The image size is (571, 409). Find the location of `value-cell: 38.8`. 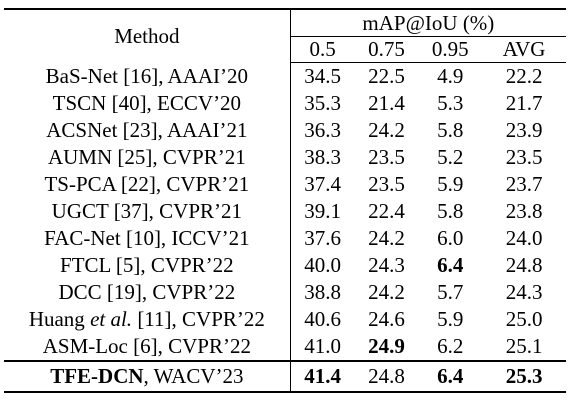

value-cell: 38.8 is located at coordinates (322, 292).